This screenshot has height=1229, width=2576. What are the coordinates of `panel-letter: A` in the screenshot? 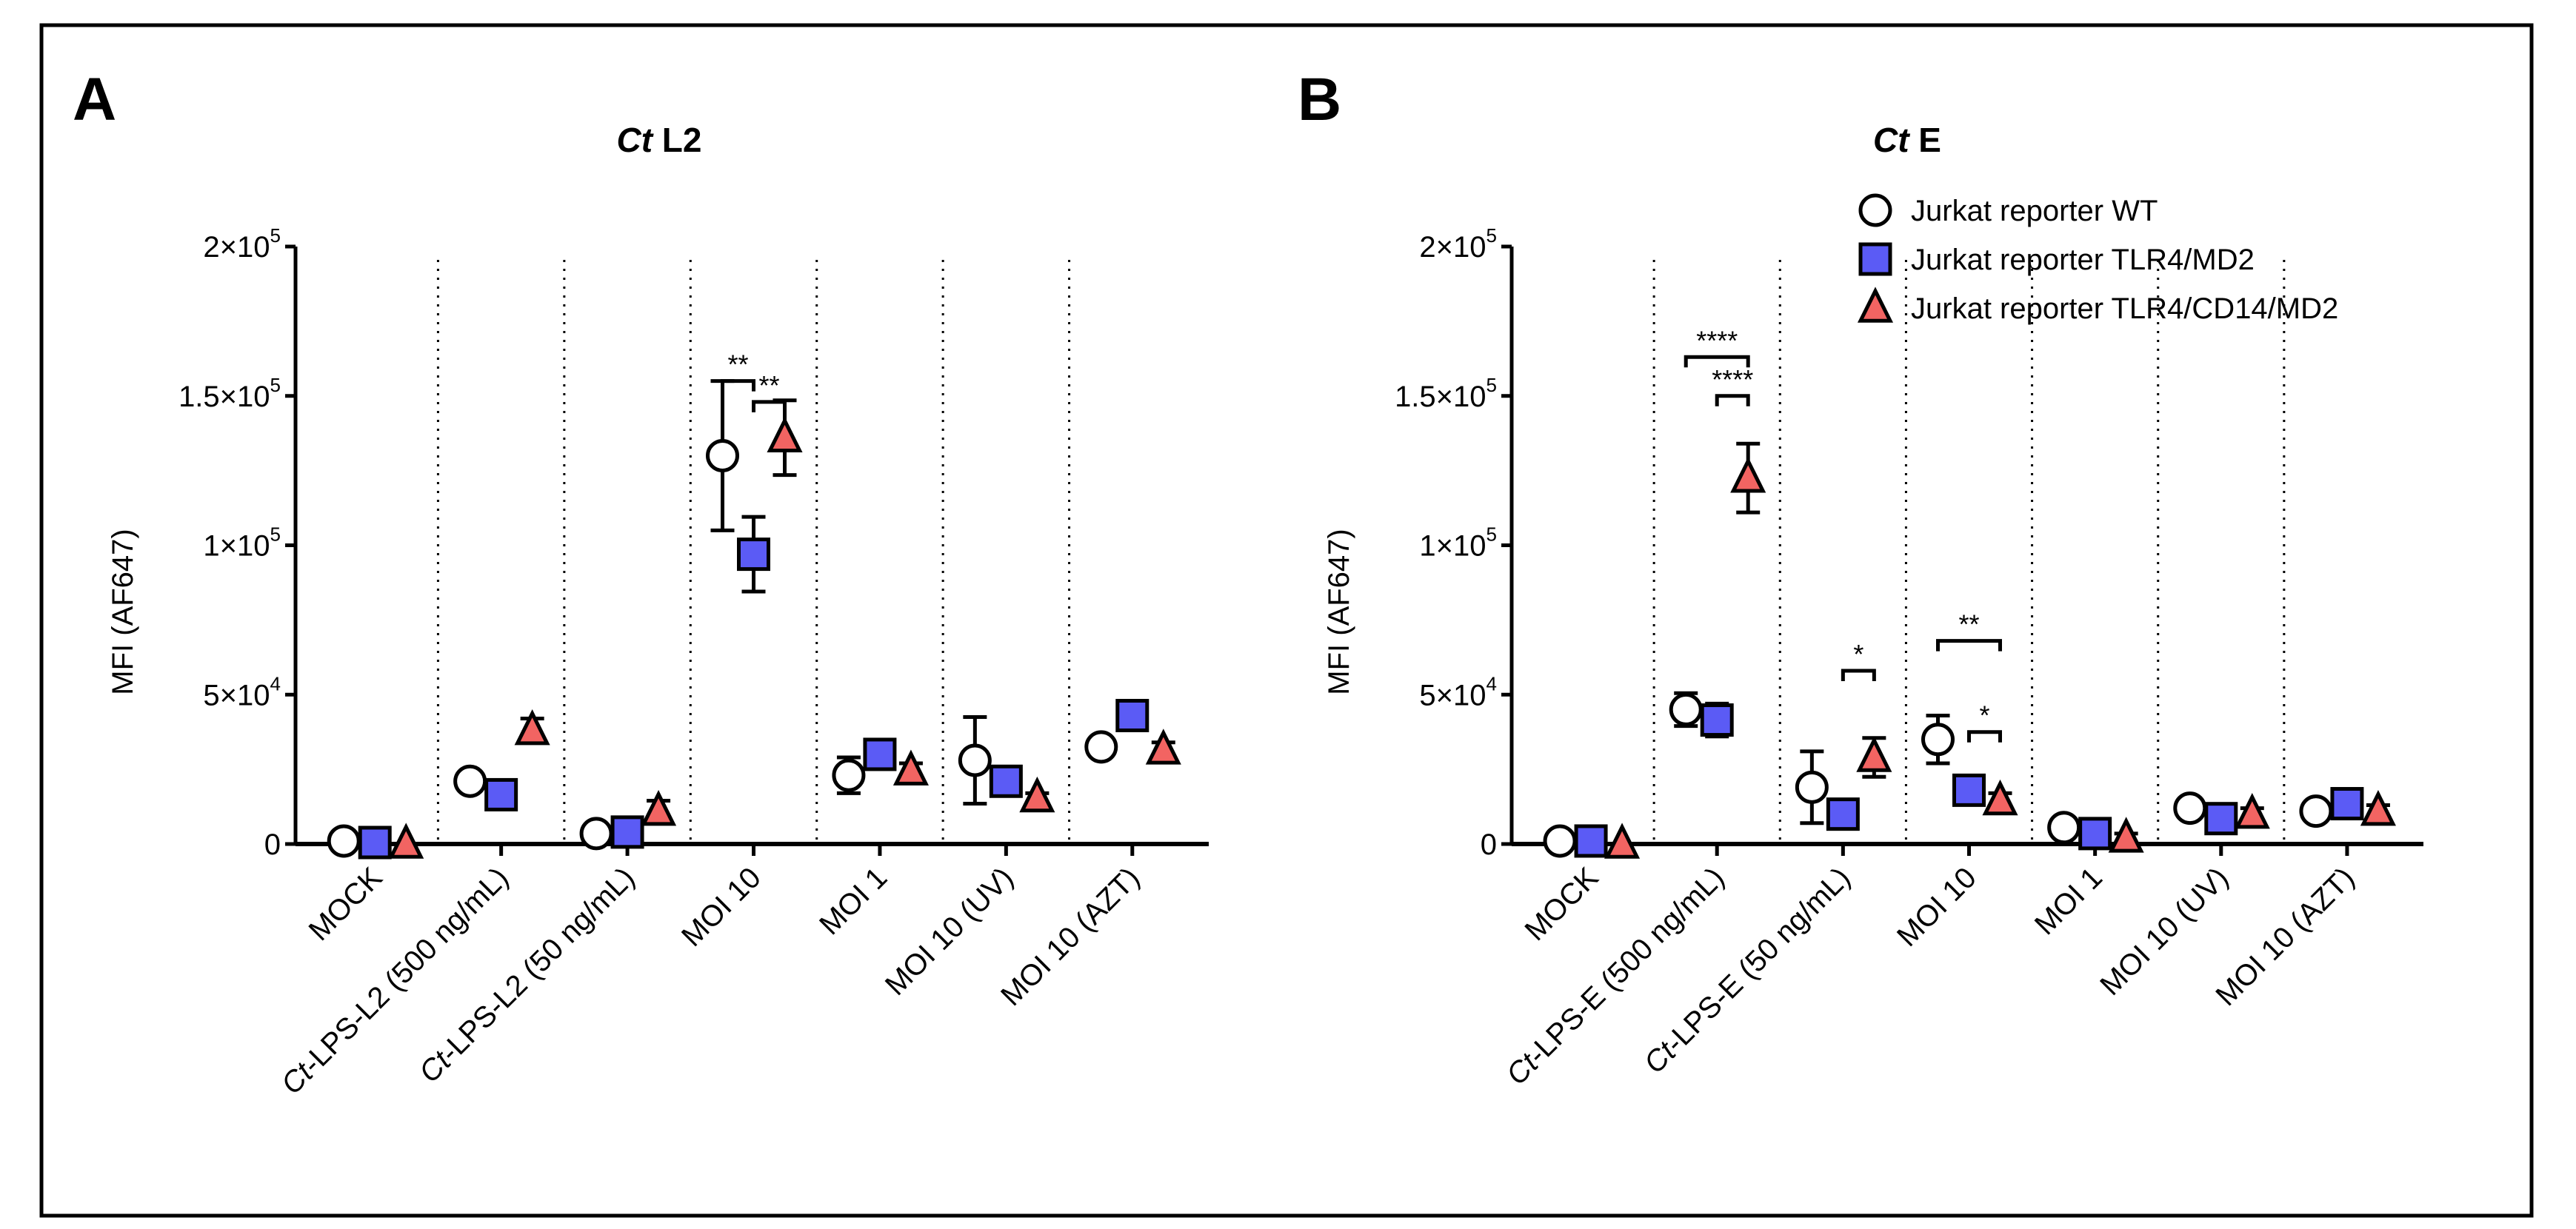 It's located at (94, 99).